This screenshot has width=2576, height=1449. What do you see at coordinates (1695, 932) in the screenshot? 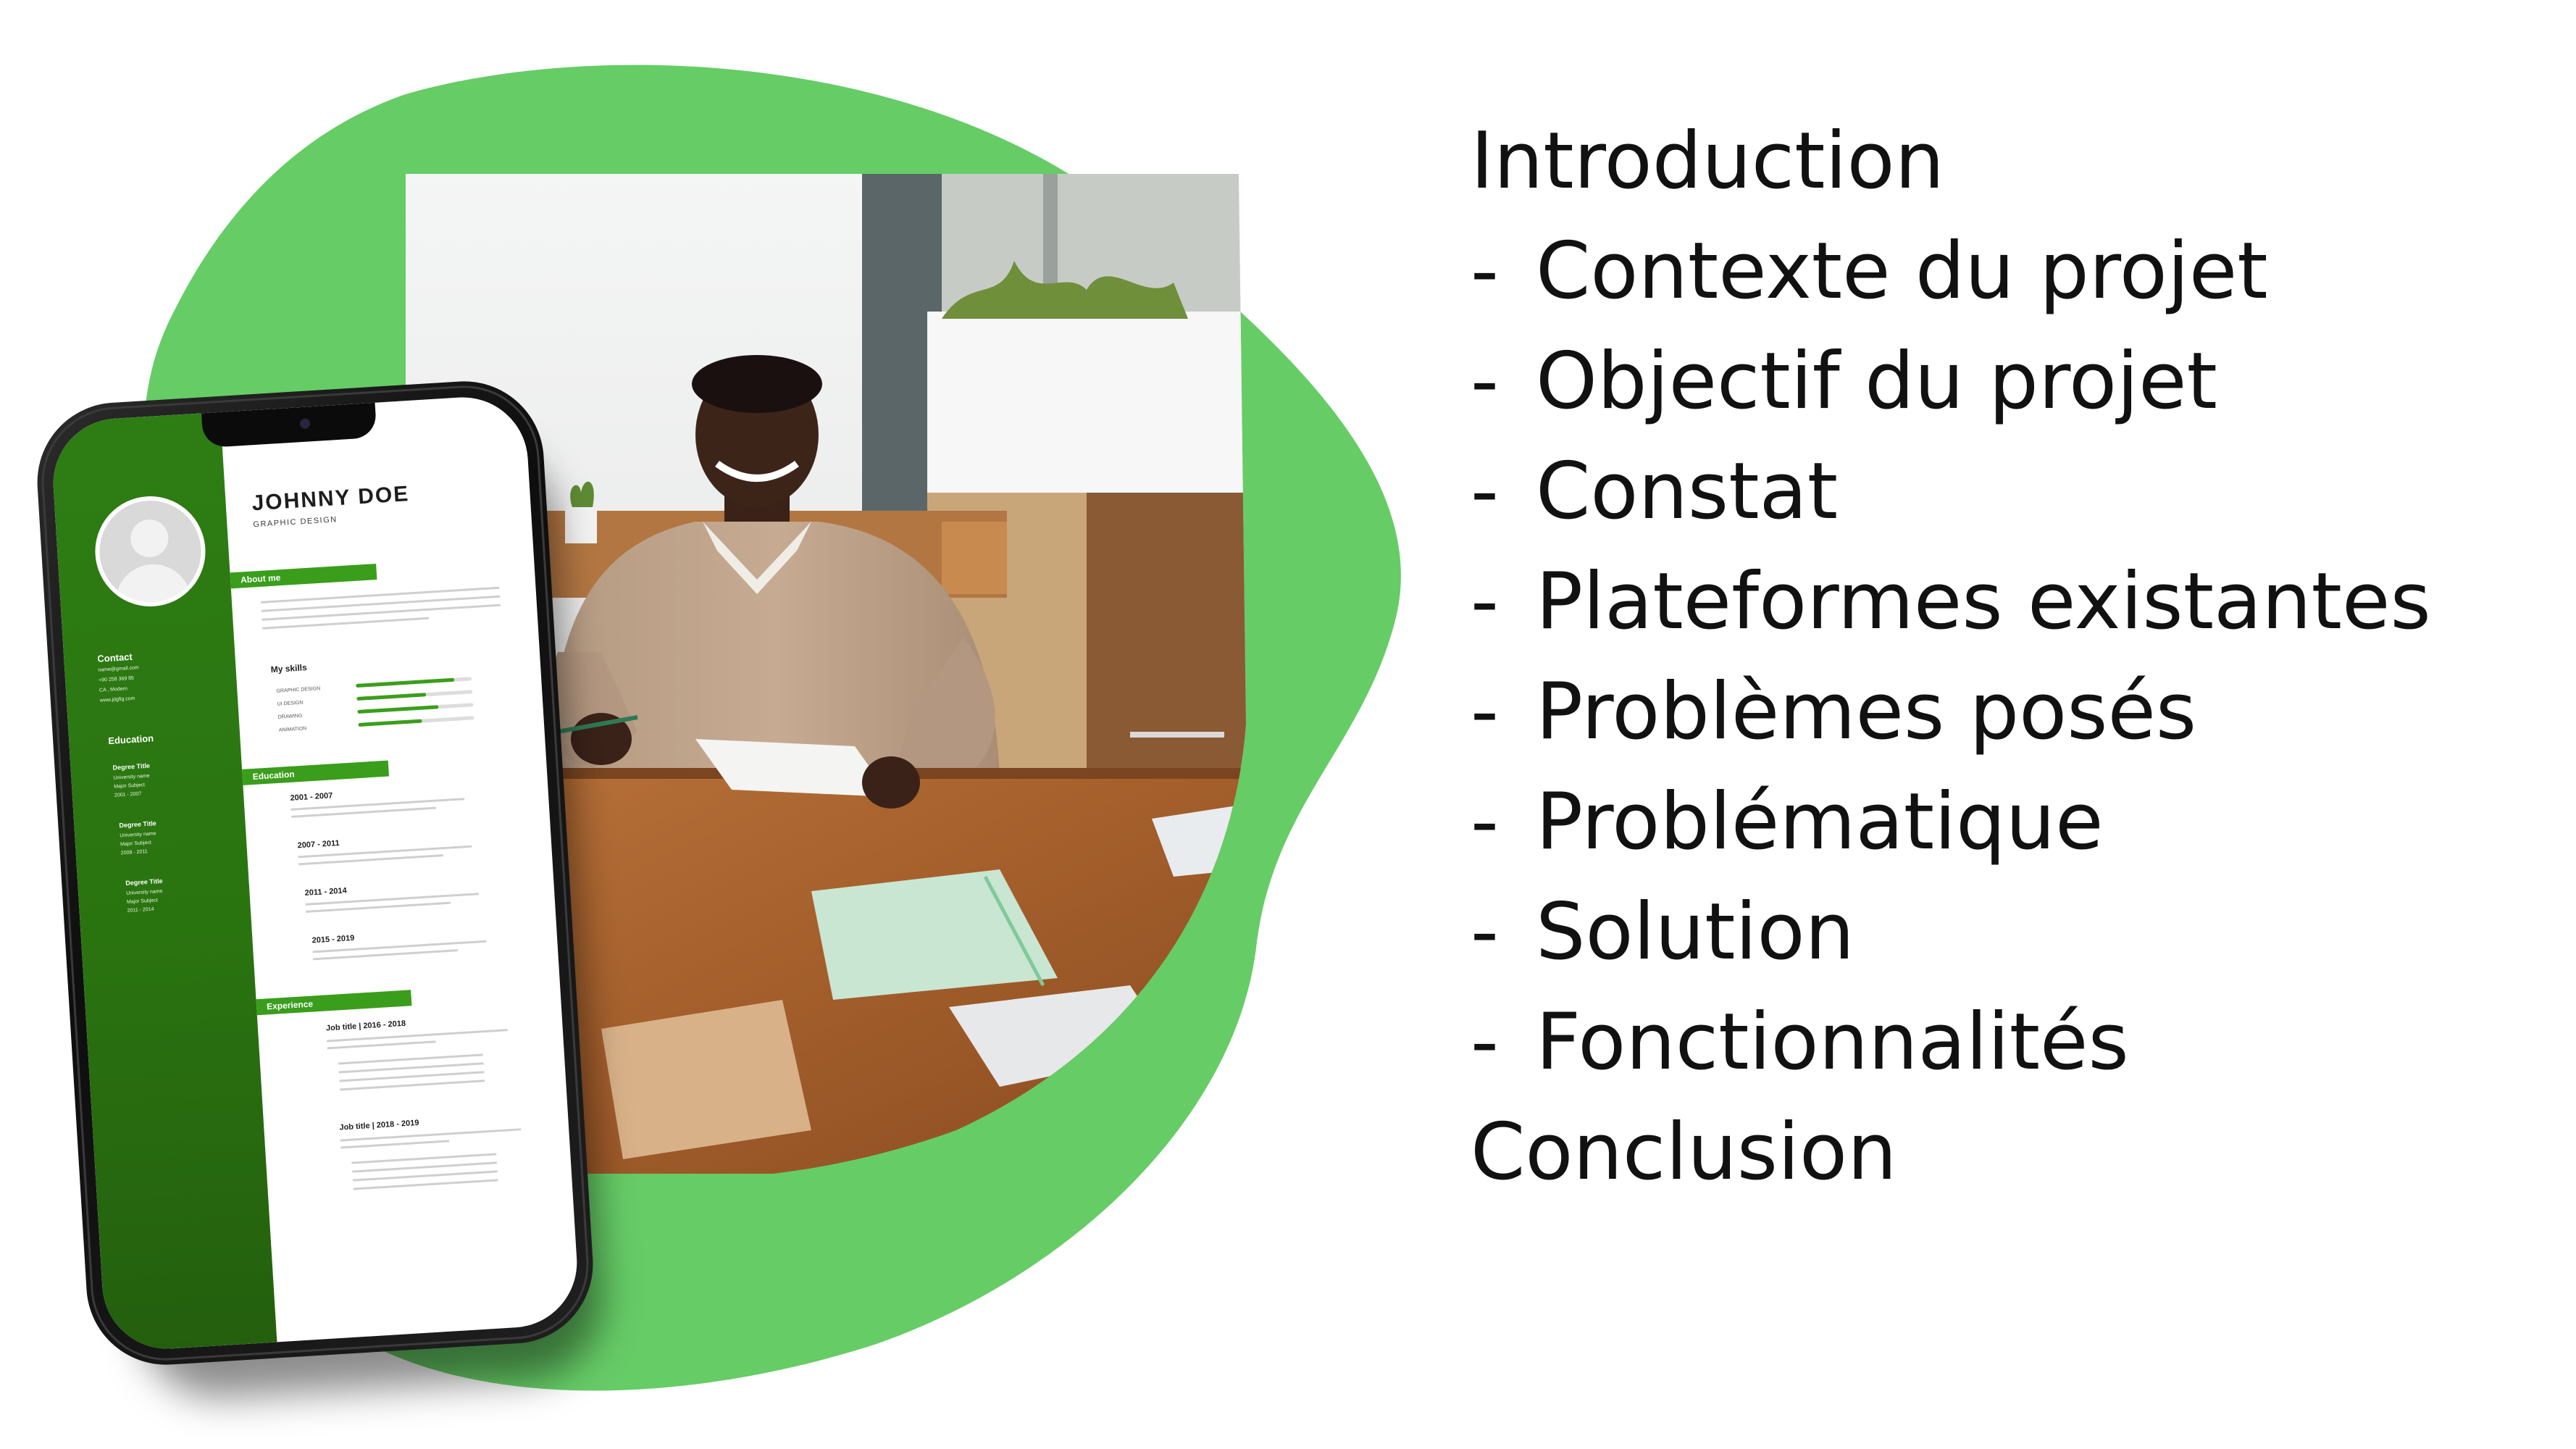
I see `agenda-item-label: Solution` at bounding box center [1695, 932].